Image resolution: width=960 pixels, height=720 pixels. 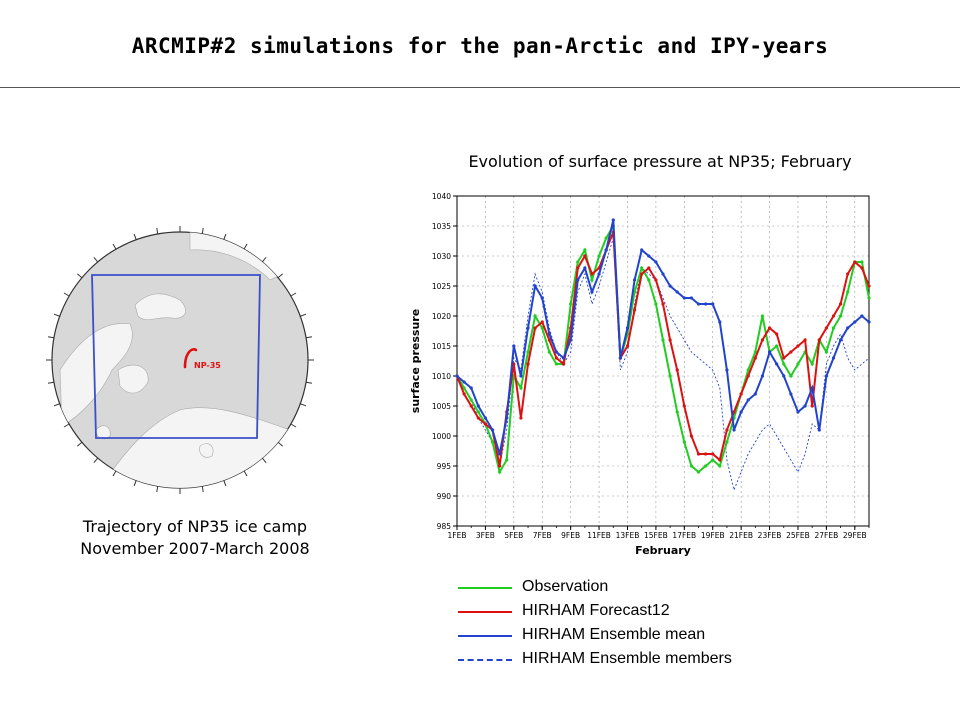 I want to click on x-tick-label: 29FEB, so click(x=855, y=535).